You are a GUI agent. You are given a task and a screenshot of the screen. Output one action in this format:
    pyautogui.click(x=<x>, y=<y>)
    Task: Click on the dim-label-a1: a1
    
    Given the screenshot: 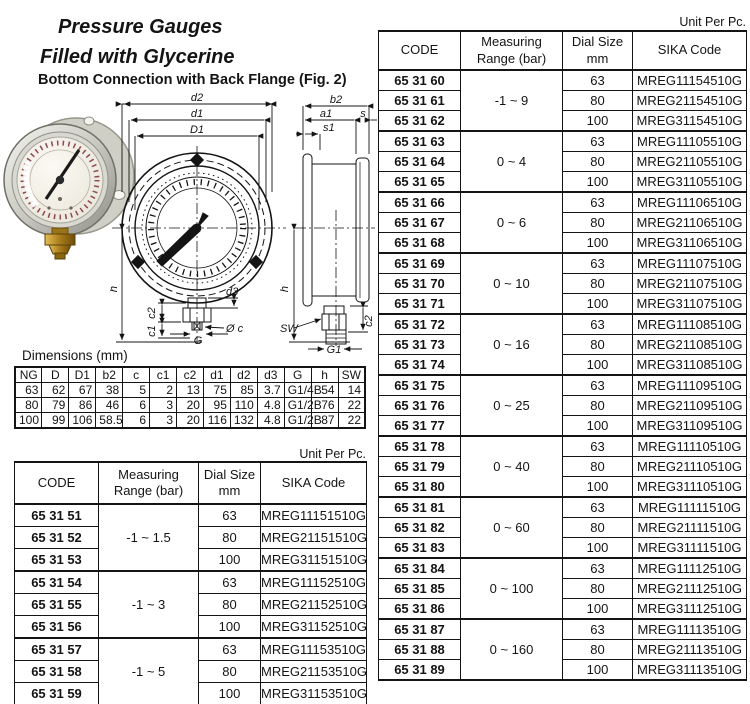 What is the action you would take?
    pyautogui.click(x=326, y=114)
    